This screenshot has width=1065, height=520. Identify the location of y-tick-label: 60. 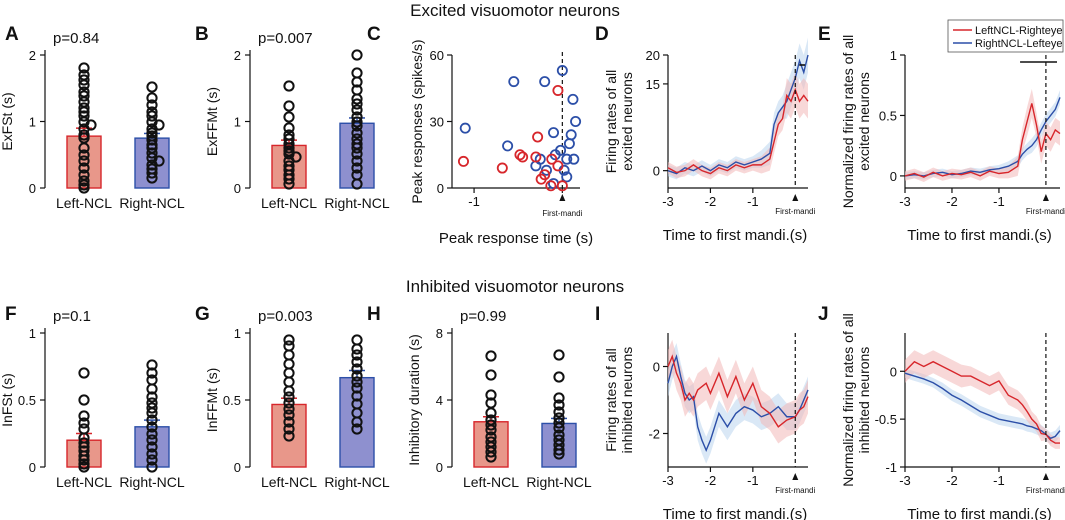
(437, 55).